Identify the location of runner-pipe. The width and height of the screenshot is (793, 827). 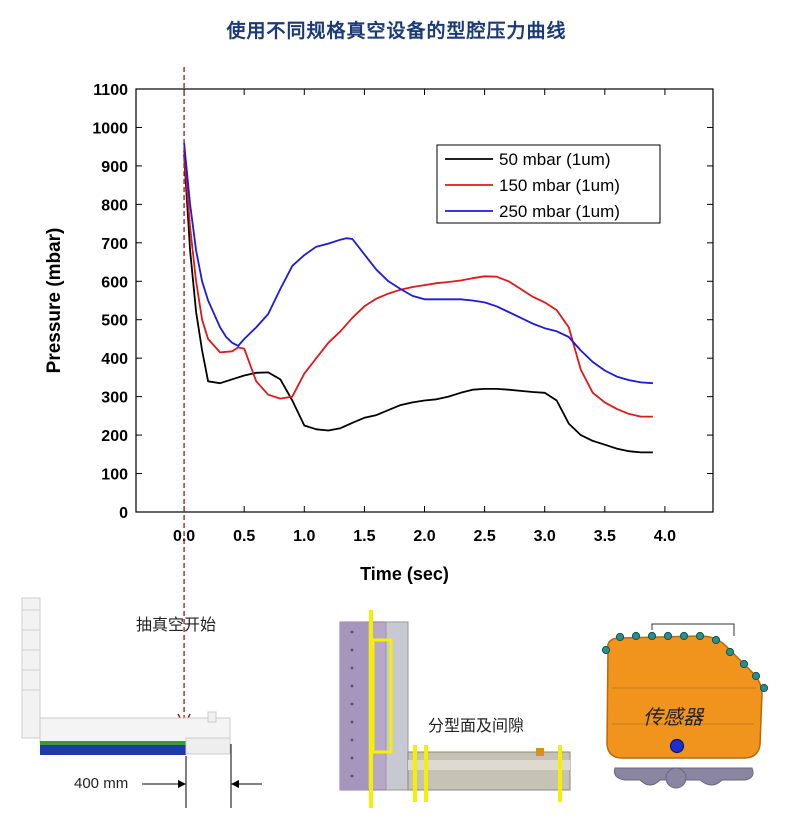
(489, 771).